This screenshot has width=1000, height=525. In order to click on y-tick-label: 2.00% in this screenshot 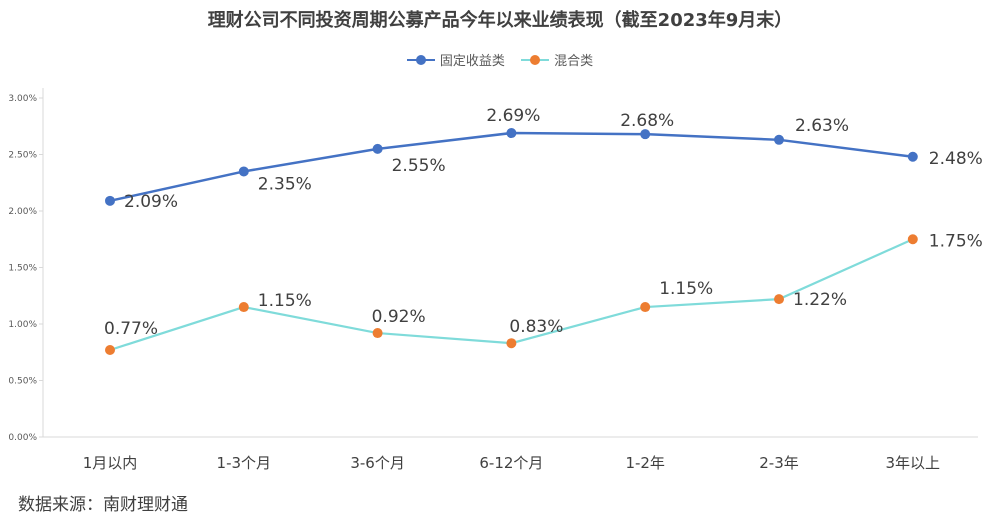, I will do `click(22, 212)`.